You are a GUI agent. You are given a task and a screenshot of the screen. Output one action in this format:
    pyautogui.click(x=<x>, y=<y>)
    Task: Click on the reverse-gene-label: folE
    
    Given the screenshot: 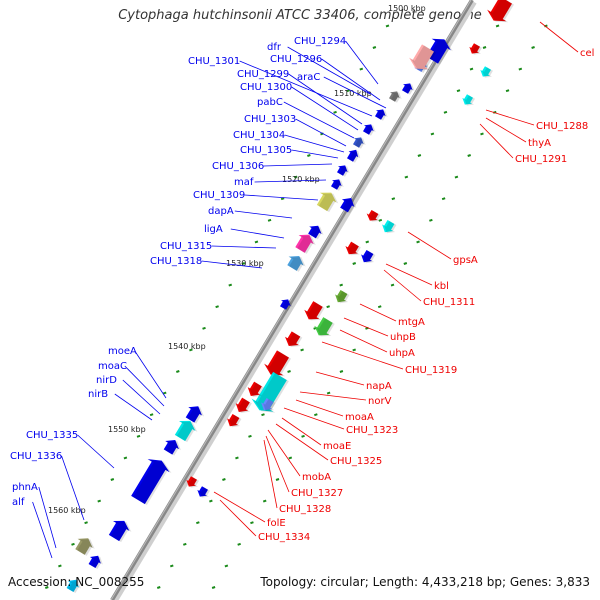 What is the action you would take?
    pyautogui.click(x=276, y=523)
    